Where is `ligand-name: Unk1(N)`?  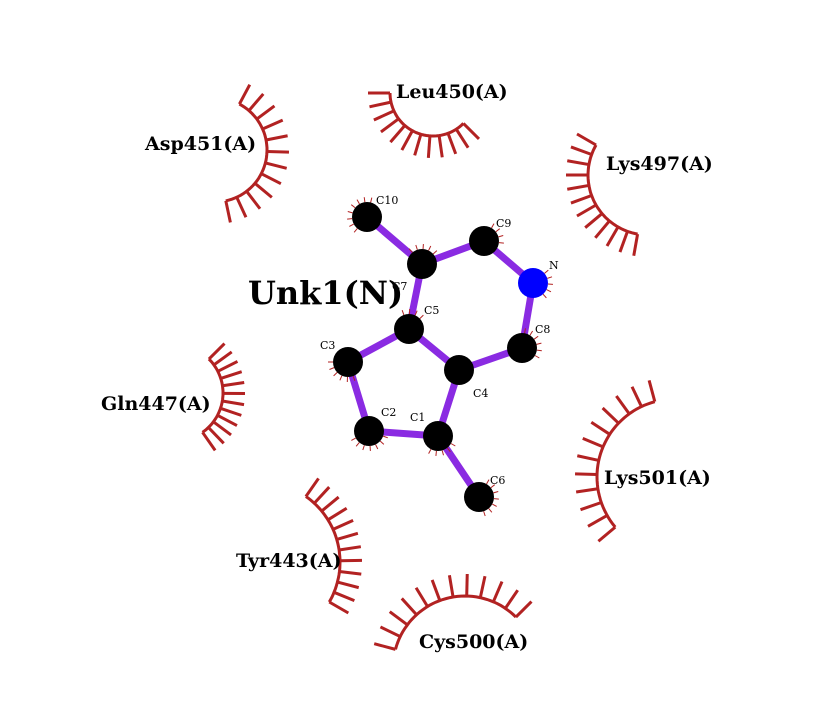 ligand-name: Unk1(N) is located at coordinates (325, 293).